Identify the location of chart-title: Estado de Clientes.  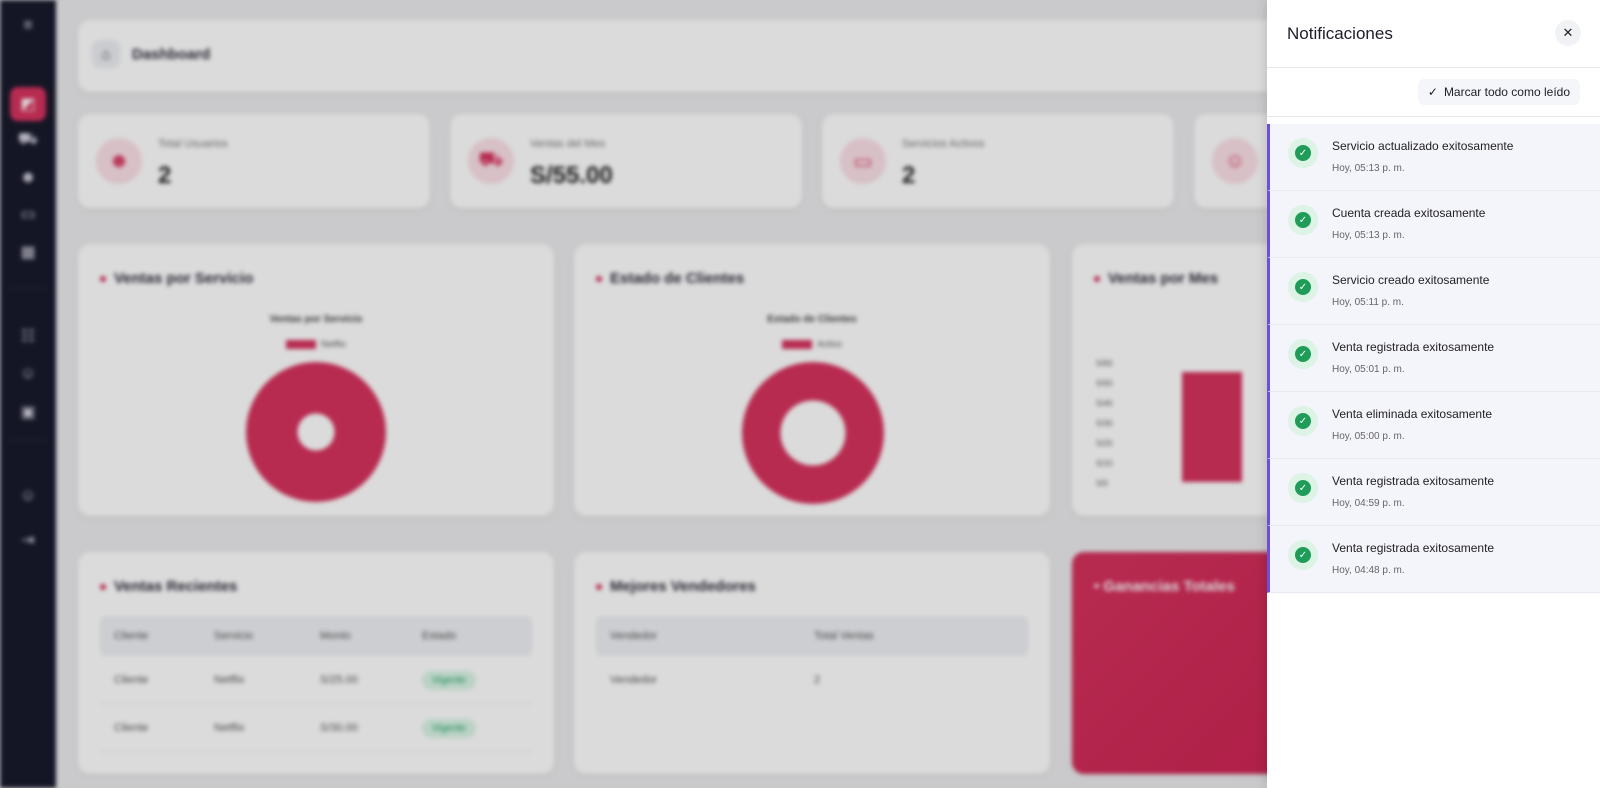
(812, 319).